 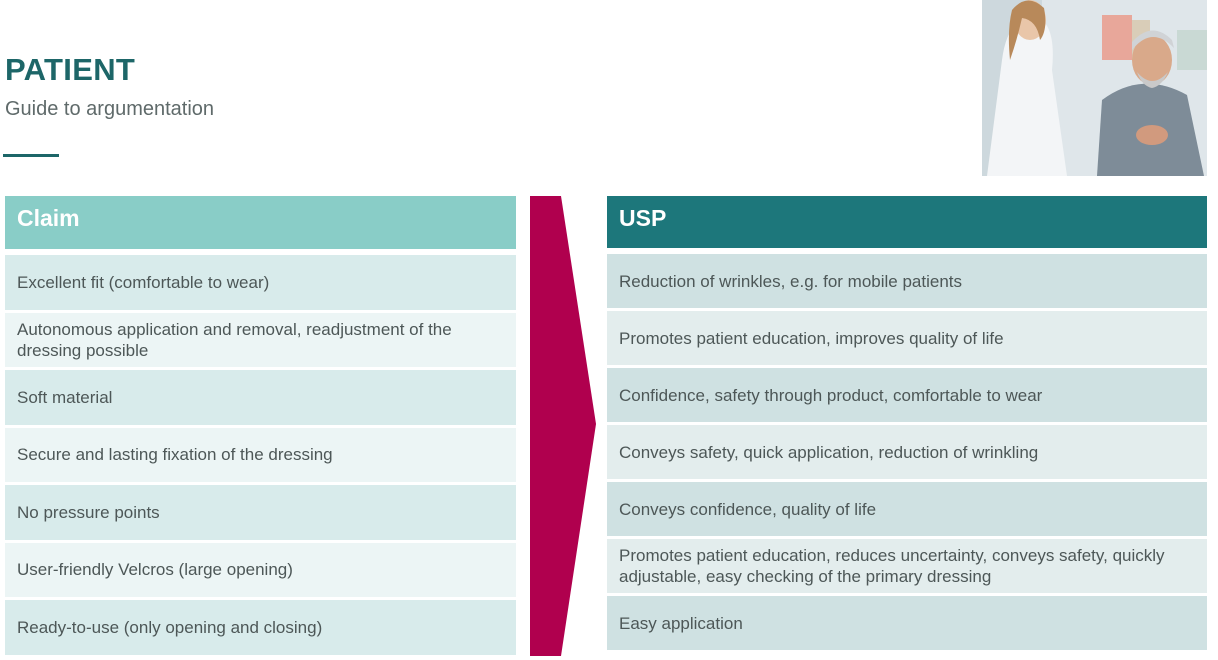 What do you see at coordinates (260, 569) in the screenshot?
I see `claim-item: User-friendly Velcros (large opening)` at bounding box center [260, 569].